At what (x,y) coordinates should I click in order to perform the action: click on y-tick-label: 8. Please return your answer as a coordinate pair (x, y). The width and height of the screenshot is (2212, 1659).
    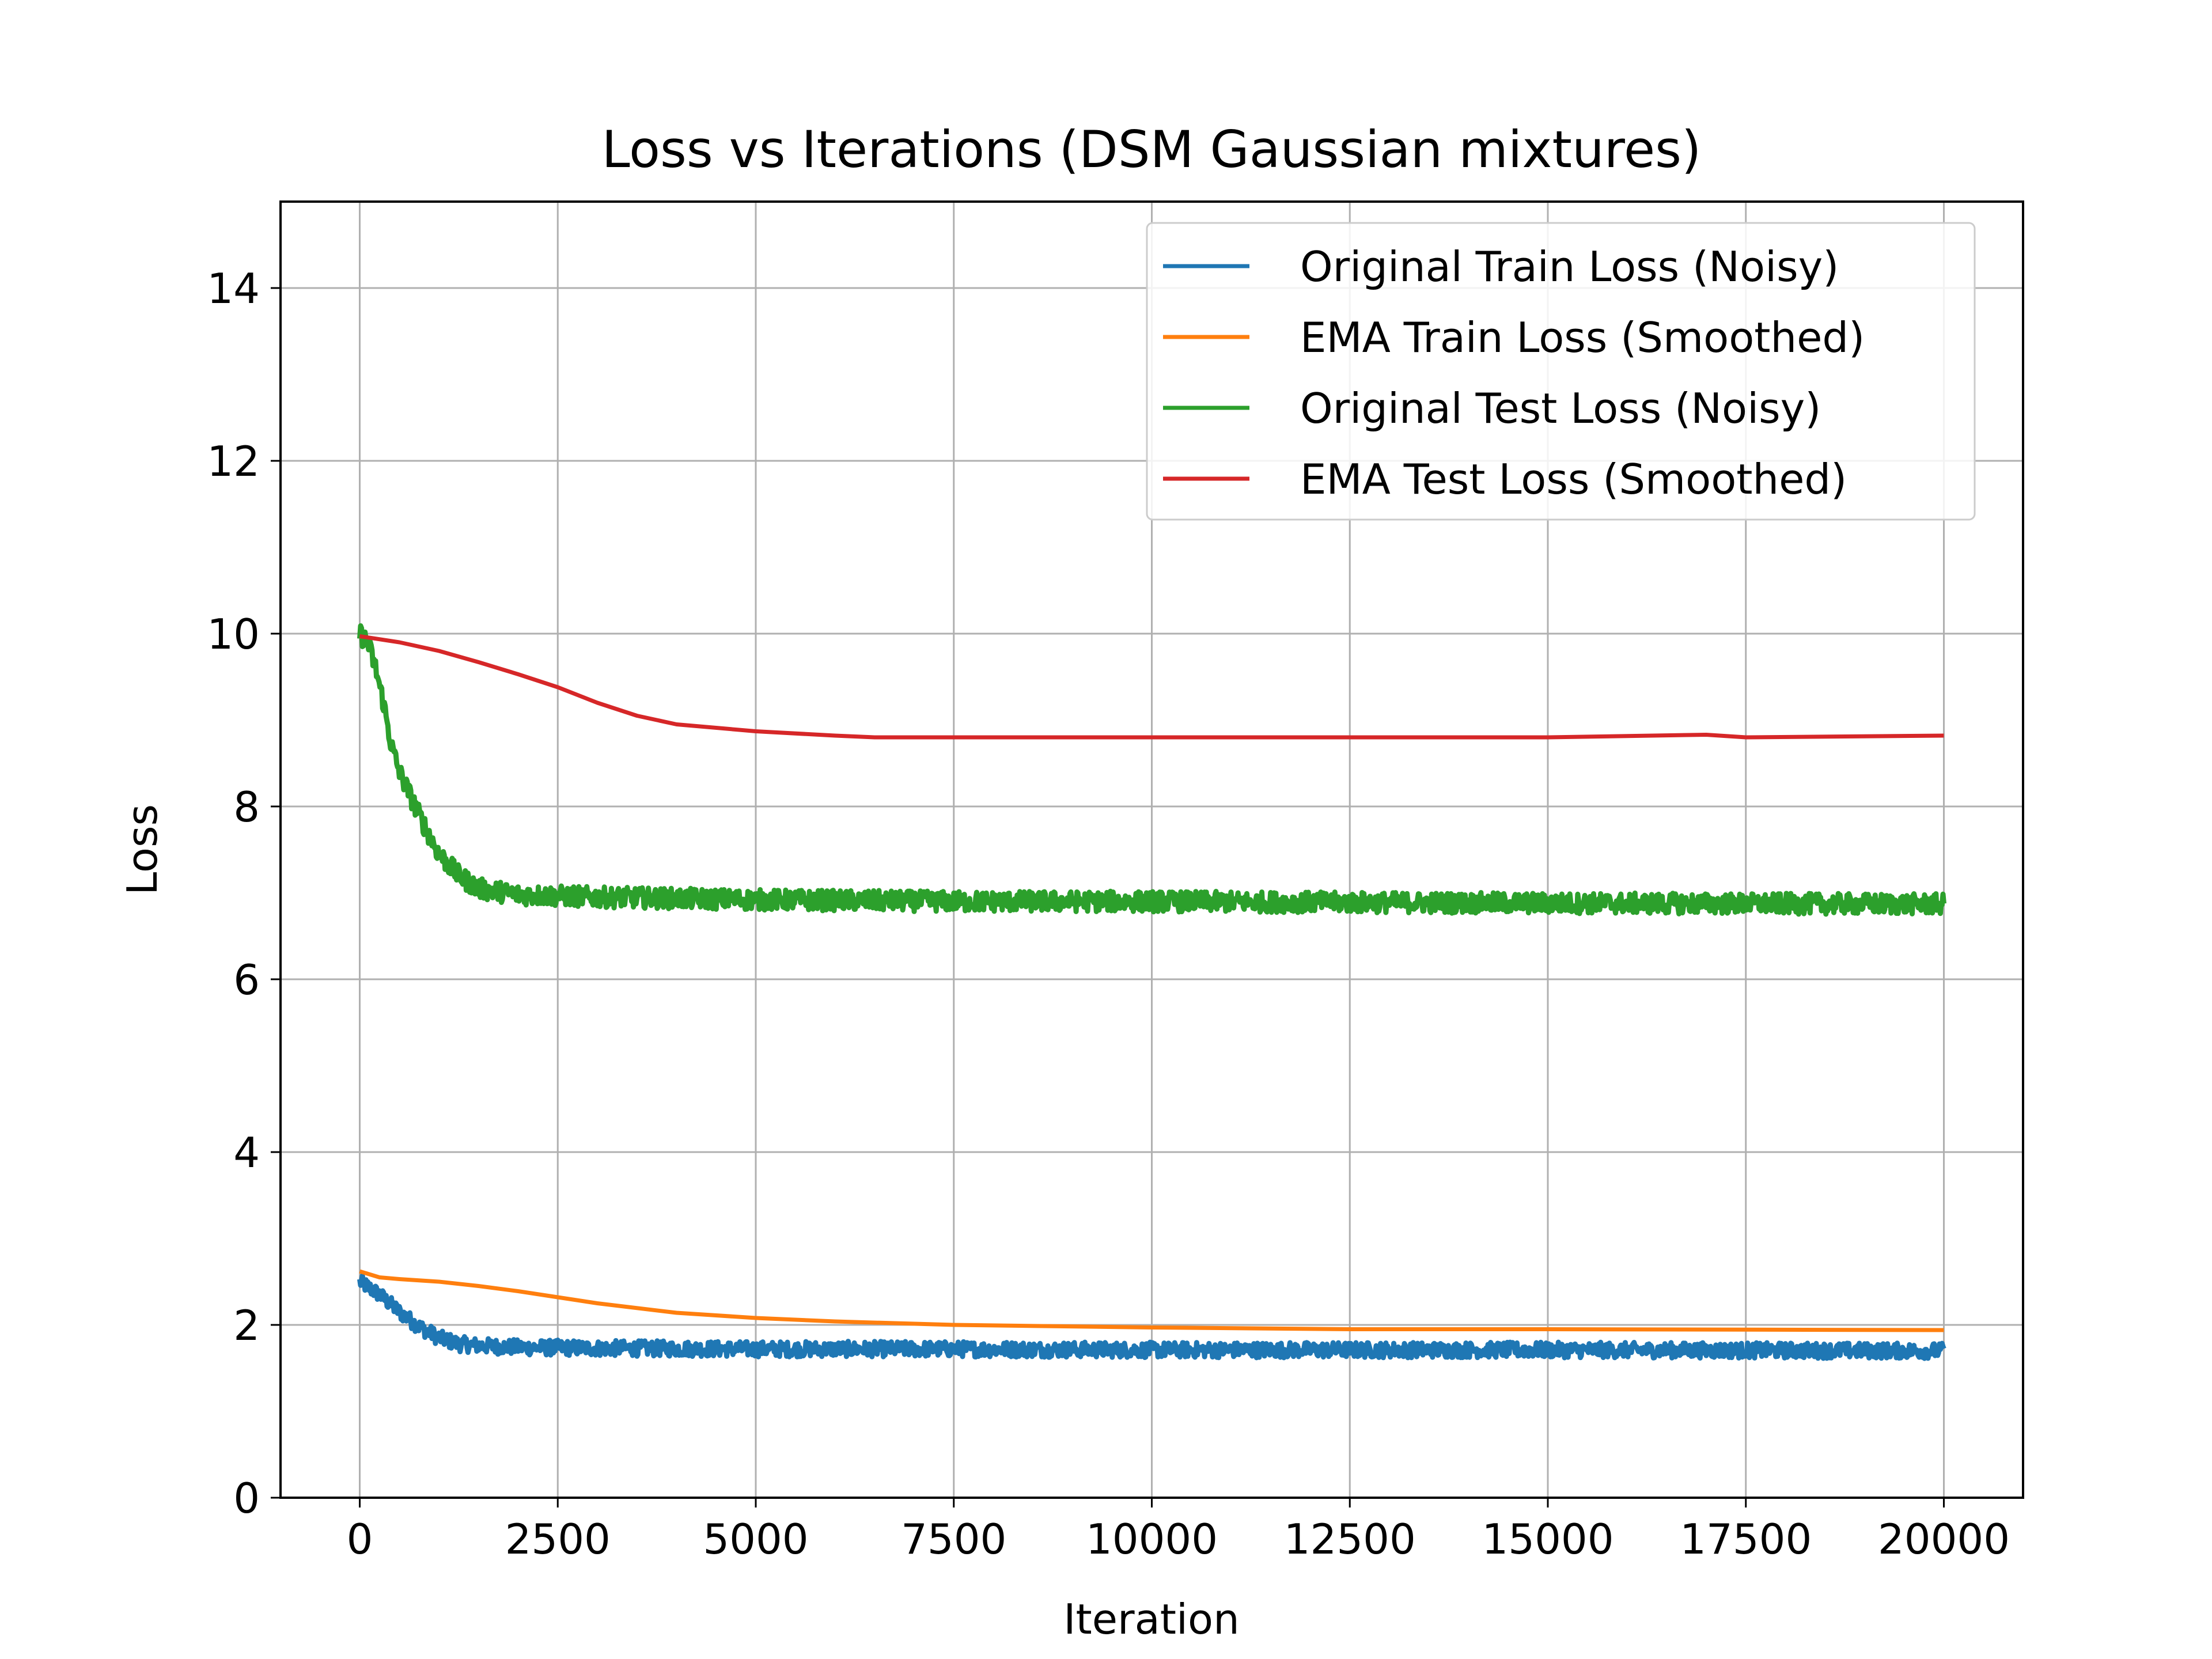
    Looking at the image, I should click on (246, 807).